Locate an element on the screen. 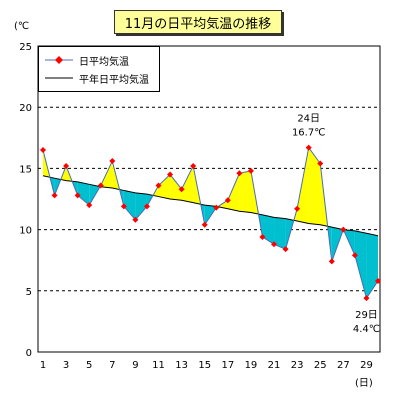 The width and height of the screenshot is (400, 400). x-tick-3: 3 is located at coordinates (66, 365).